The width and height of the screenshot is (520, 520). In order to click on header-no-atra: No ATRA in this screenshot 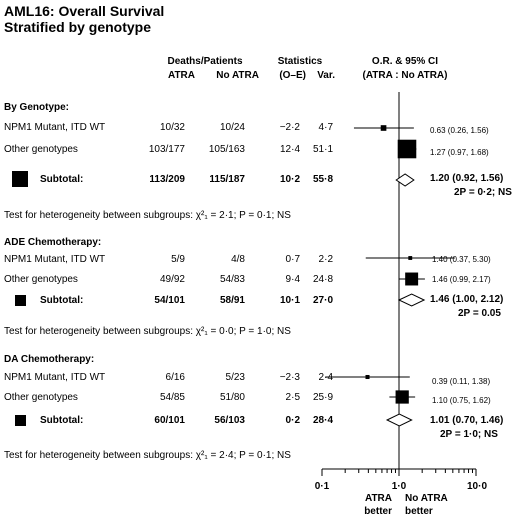, I will do `click(237, 75)`.